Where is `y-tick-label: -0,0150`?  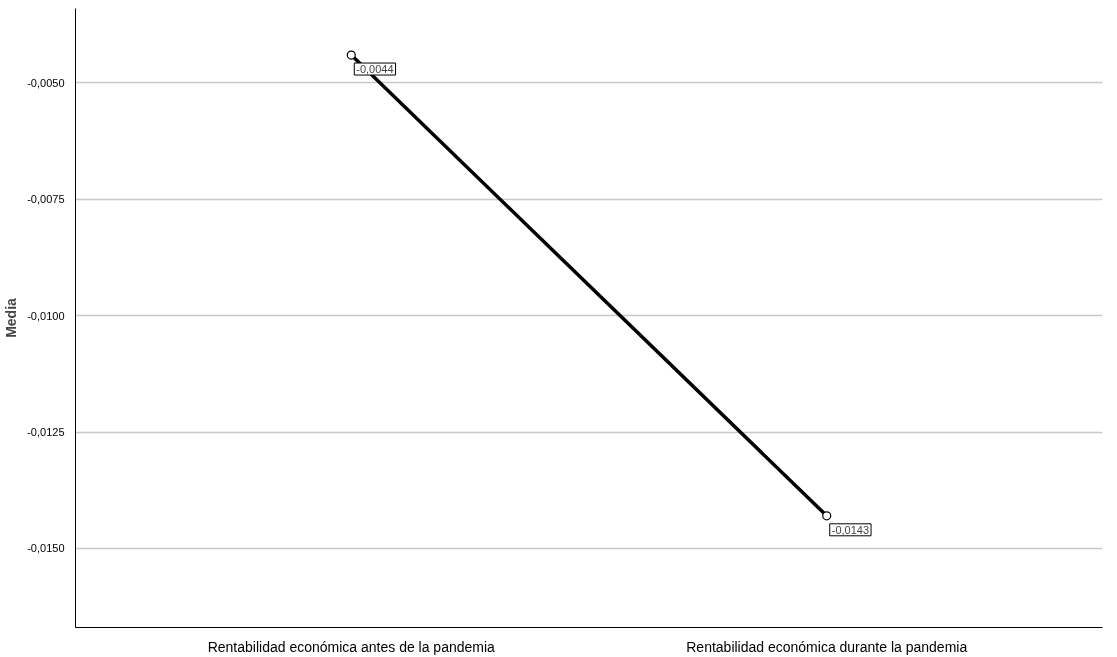 y-tick-label: -0,0150 is located at coordinates (46, 548).